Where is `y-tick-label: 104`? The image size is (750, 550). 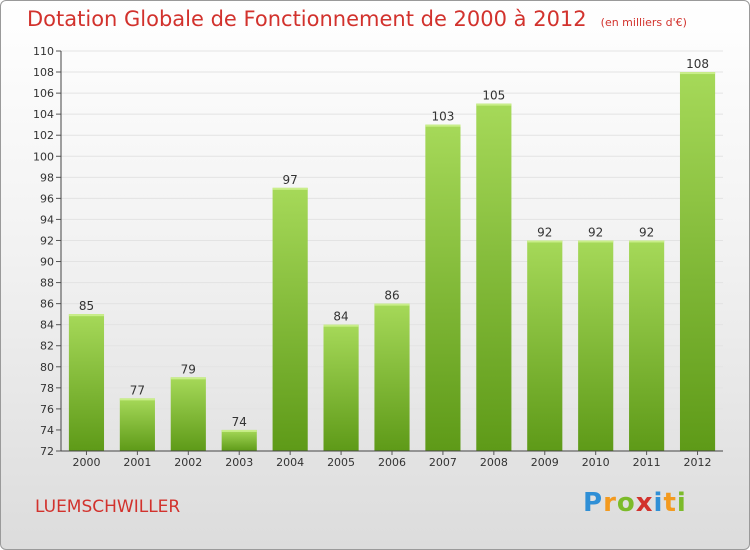 y-tick-label: 104 is located at coordinates (43, 114).